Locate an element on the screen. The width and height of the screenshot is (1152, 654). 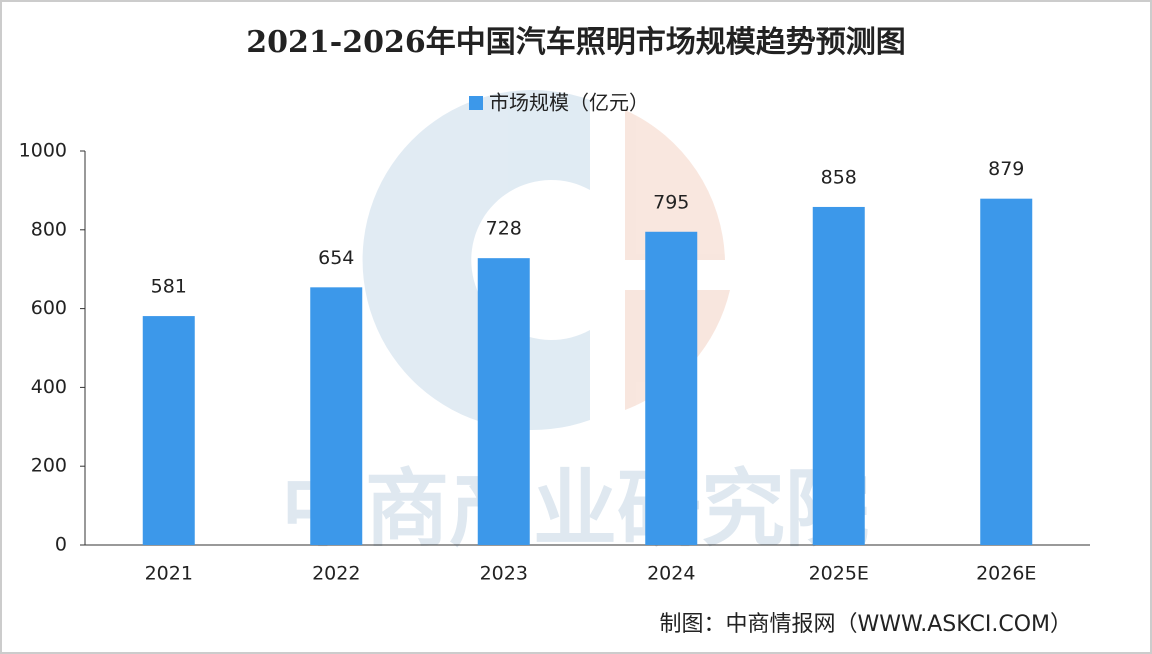
y-tick-label: 400 is located at coordinates (49, 387).